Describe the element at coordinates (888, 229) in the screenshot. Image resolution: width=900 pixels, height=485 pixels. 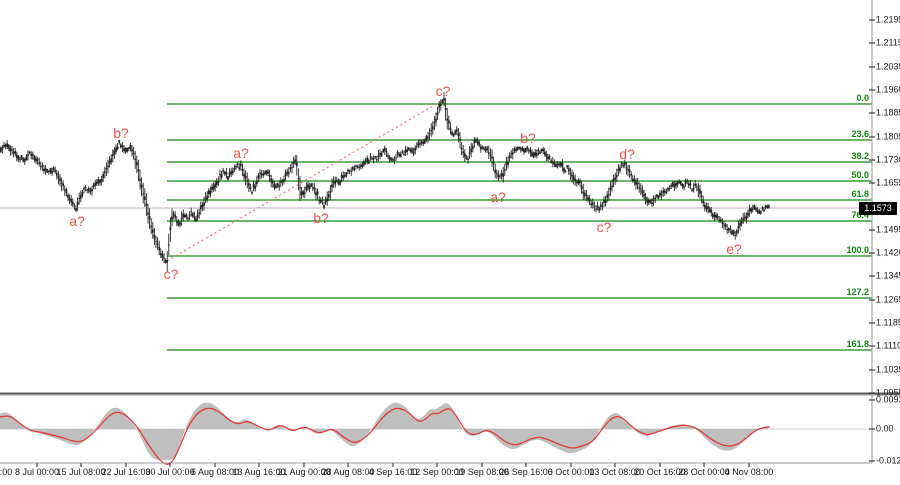
I see `price-axis-label: 1.1495` at that location.